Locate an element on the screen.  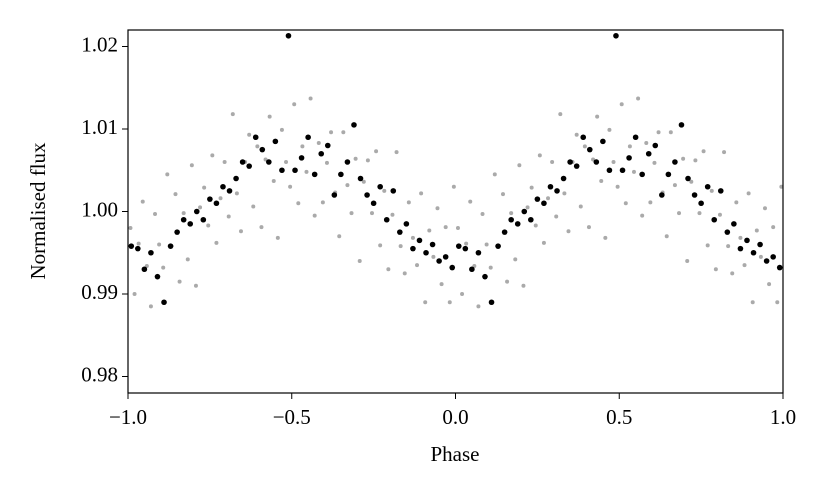
y-tick-label: 1.01 is located at coordinates (99, 127).